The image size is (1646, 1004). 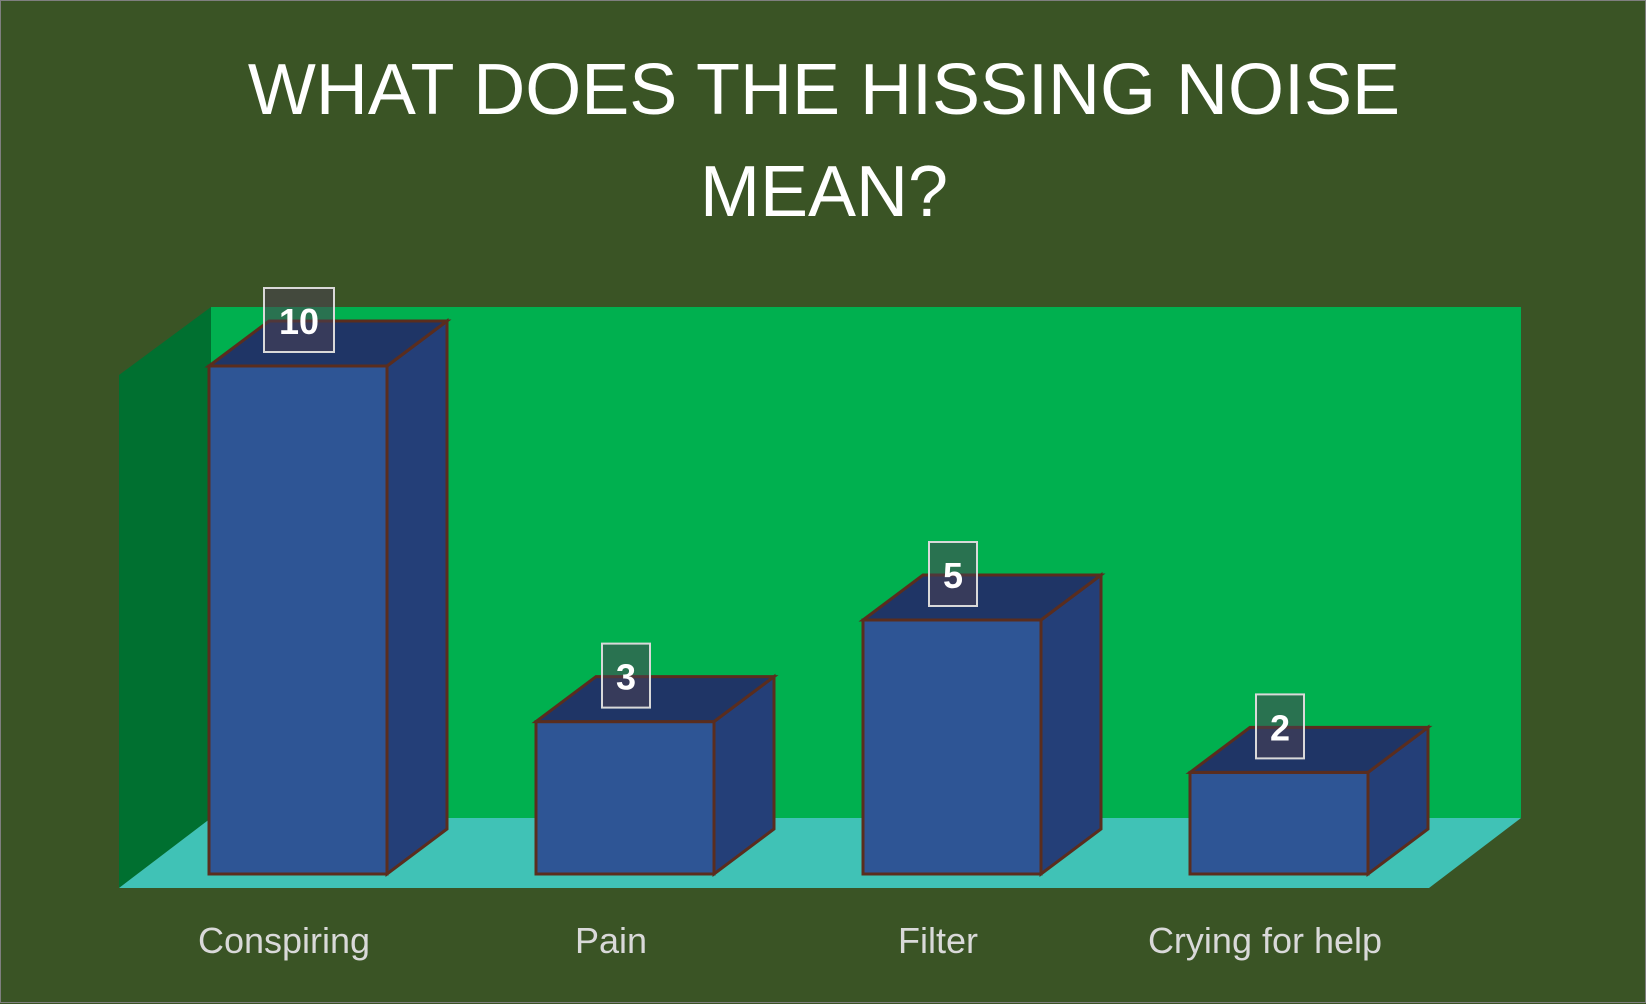 I want to click on category-label: Conspiring, so click(x=284, y=940).